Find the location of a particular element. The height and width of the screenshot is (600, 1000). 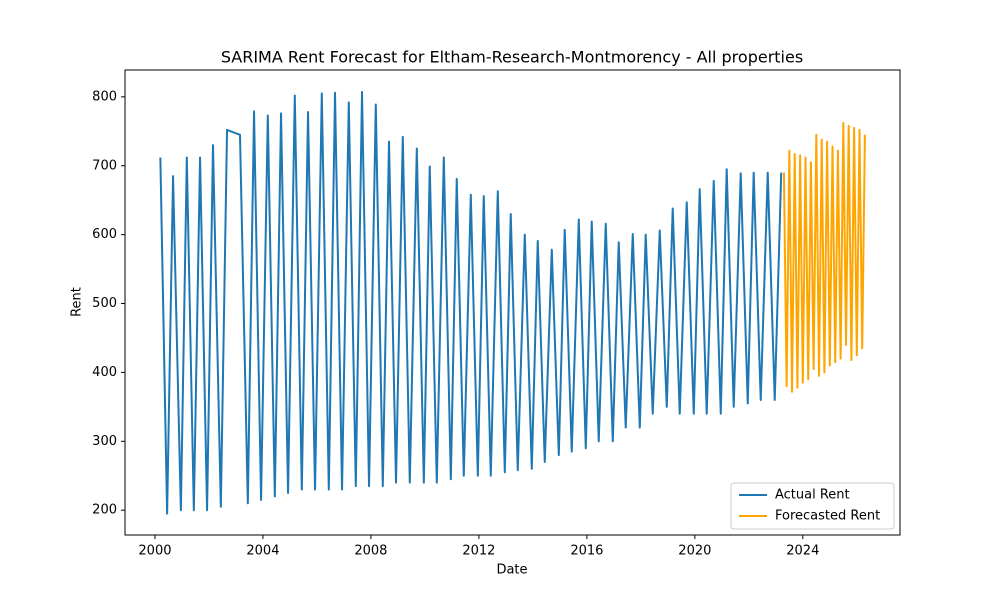

y-axis-label: Rent is located at coordinates (77, 302).